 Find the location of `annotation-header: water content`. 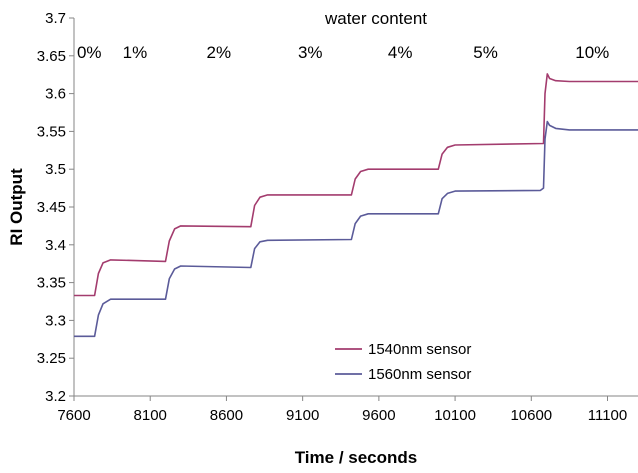

annotation-header: water content is located at coordinates (375, 18).